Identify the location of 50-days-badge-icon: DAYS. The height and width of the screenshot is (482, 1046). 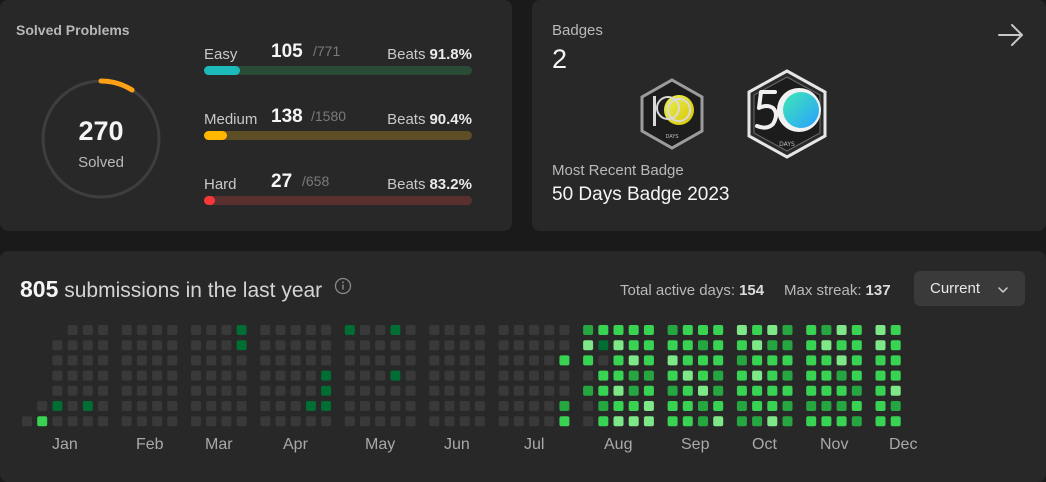
(787, 116).